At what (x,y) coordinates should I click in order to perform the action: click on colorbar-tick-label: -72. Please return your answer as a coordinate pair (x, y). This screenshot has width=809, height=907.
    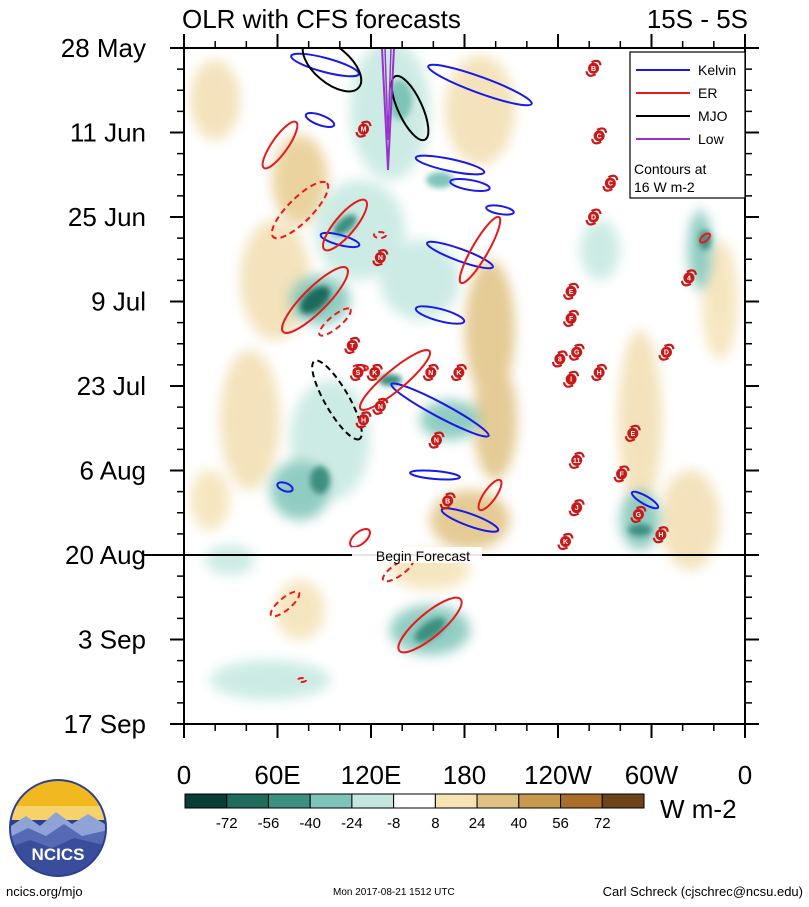
    Looking at the image, I should click on (227, 823).